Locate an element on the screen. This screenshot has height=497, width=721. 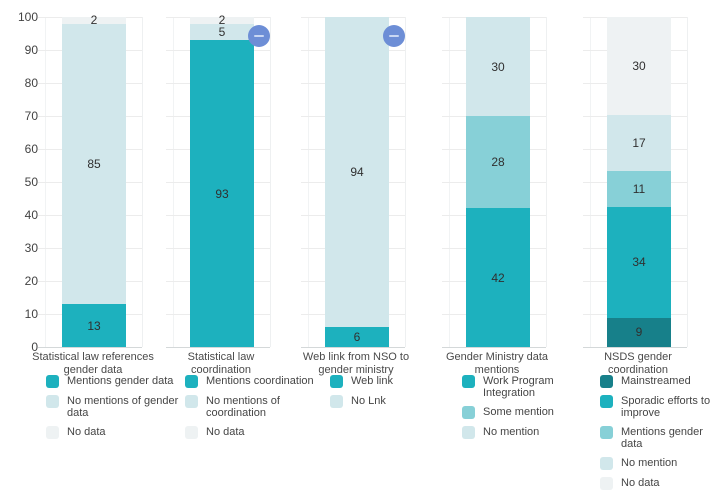
legend-label: Mainstreamed is located at coordinates (656, 381).